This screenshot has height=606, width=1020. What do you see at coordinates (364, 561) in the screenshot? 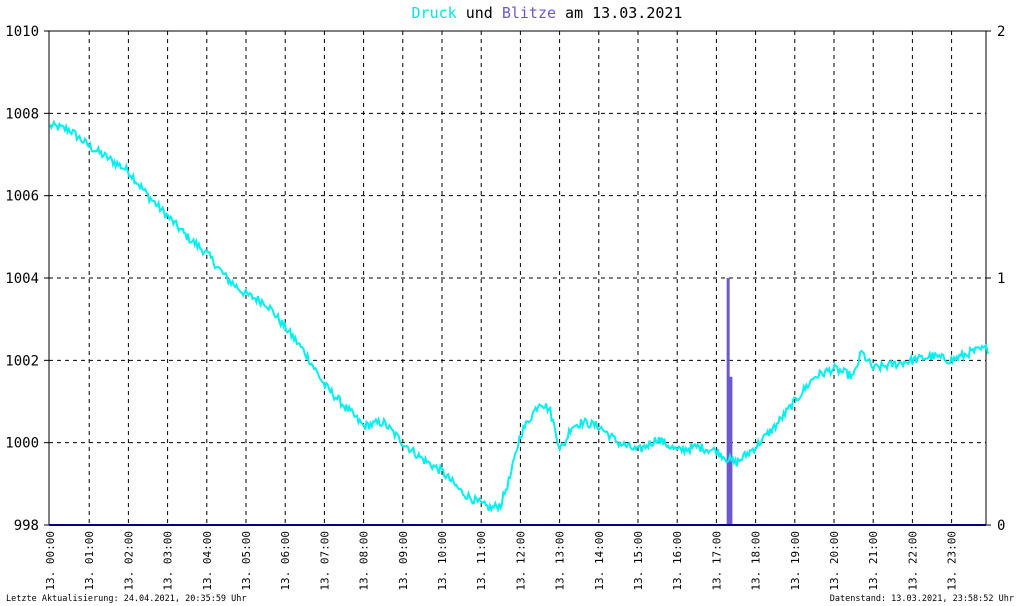
I see `x-tick-label: 13. 08:00` at bounding box center [364, 561].